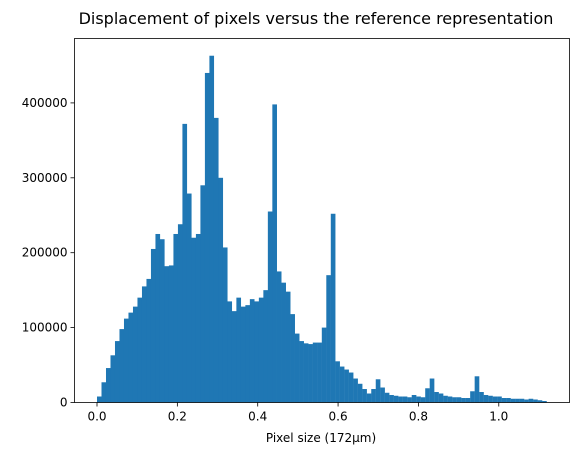  I want to click on x-tick-label: 0.8, so click(418, 417).